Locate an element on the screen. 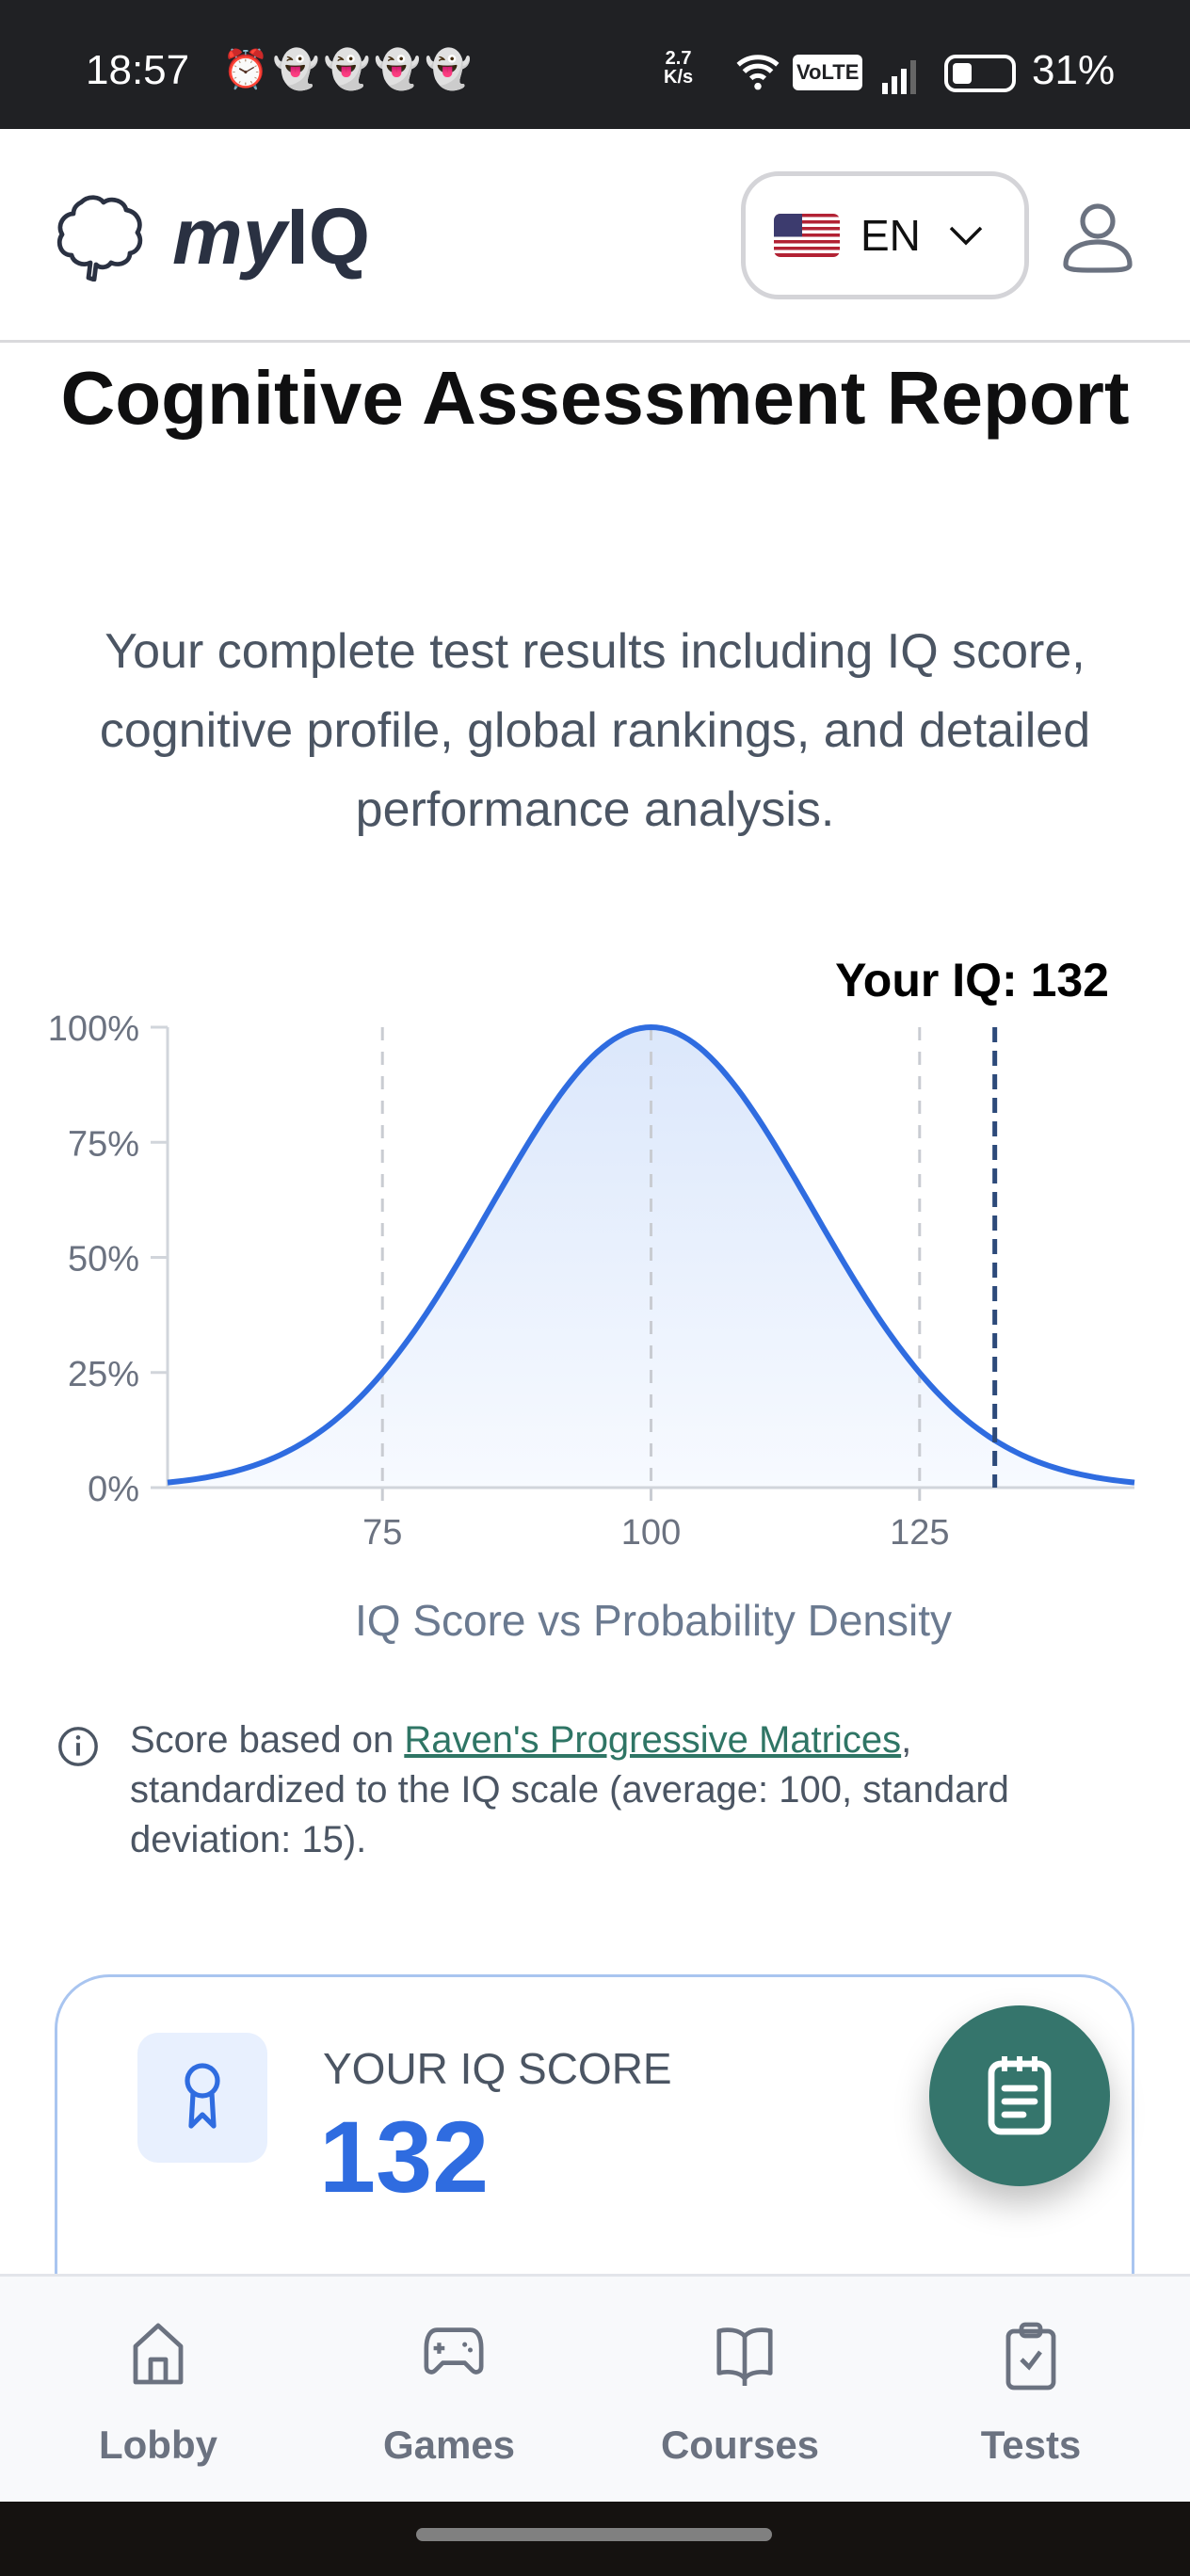 This screenshot has height=2576, width=1190. status-time: 18:57 is located at coordinates (138, 70).